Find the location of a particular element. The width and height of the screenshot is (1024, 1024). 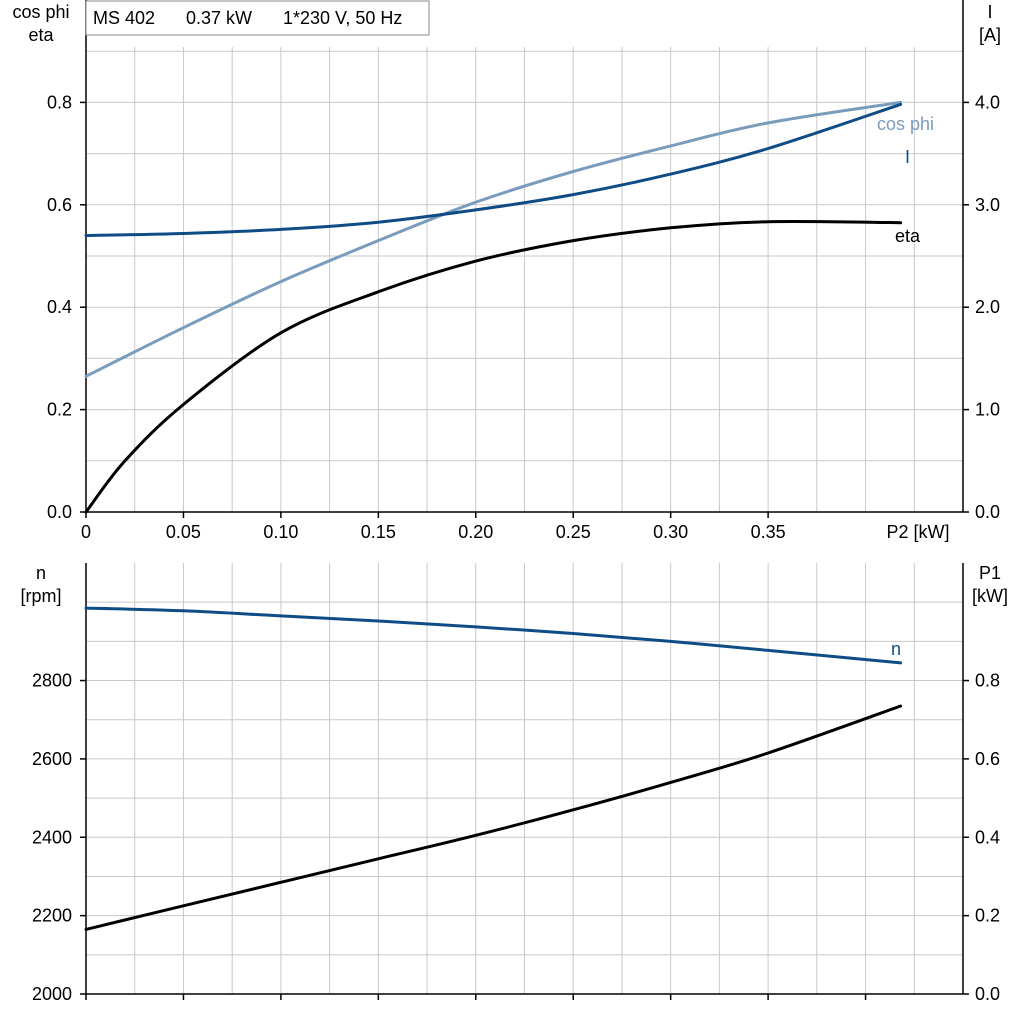

header-power: 0.37 kW is located at coordinates (219, 18).